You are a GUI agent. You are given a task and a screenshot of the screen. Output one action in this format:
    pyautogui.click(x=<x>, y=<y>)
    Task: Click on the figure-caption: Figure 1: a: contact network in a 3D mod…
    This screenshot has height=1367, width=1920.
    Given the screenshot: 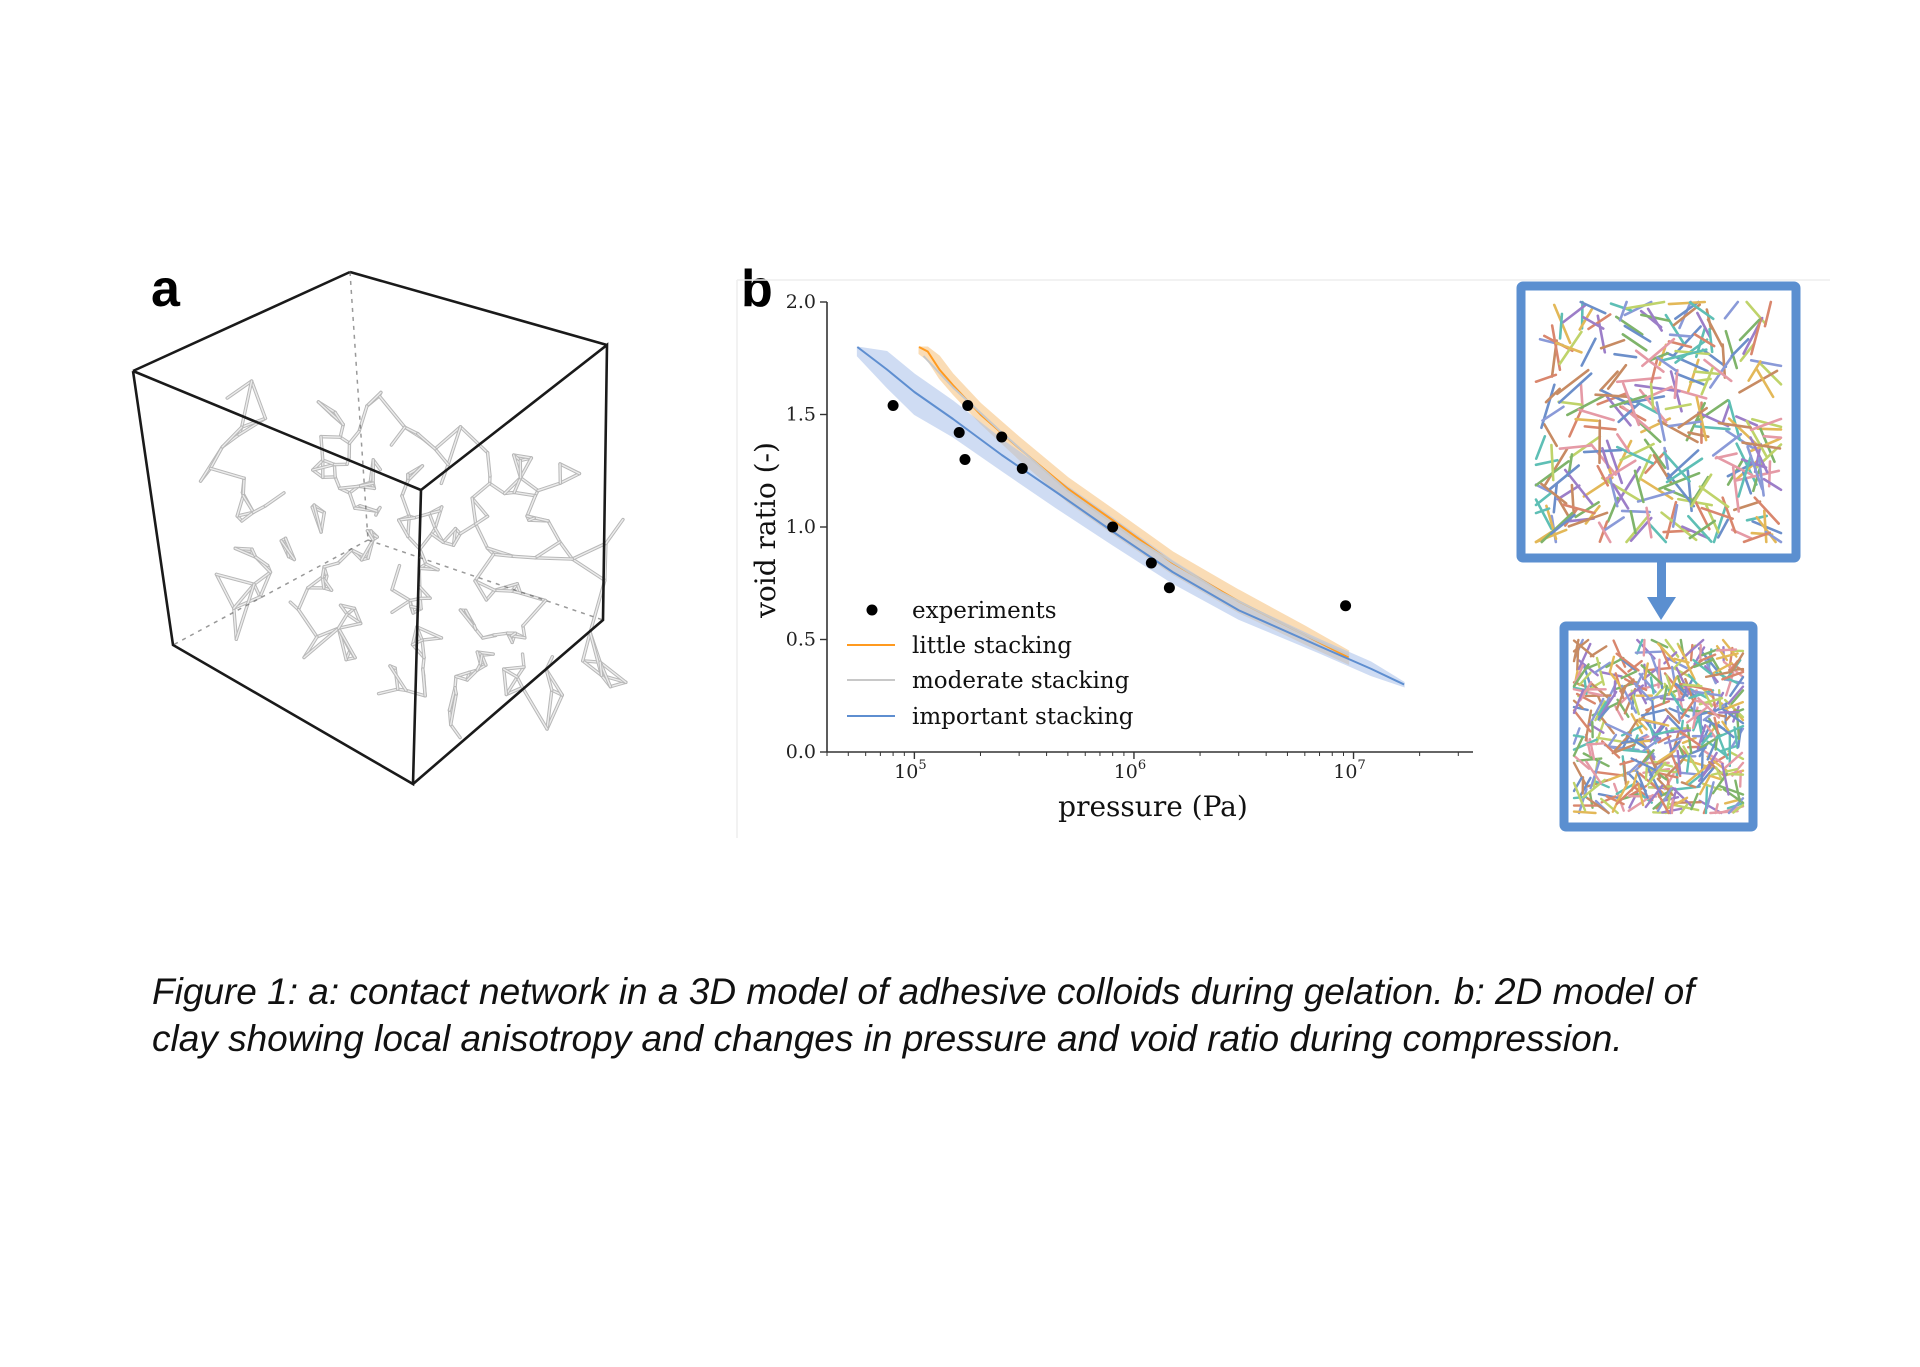 What is the action you would take?
    pyautogui.click(x=972, y=1015)
    